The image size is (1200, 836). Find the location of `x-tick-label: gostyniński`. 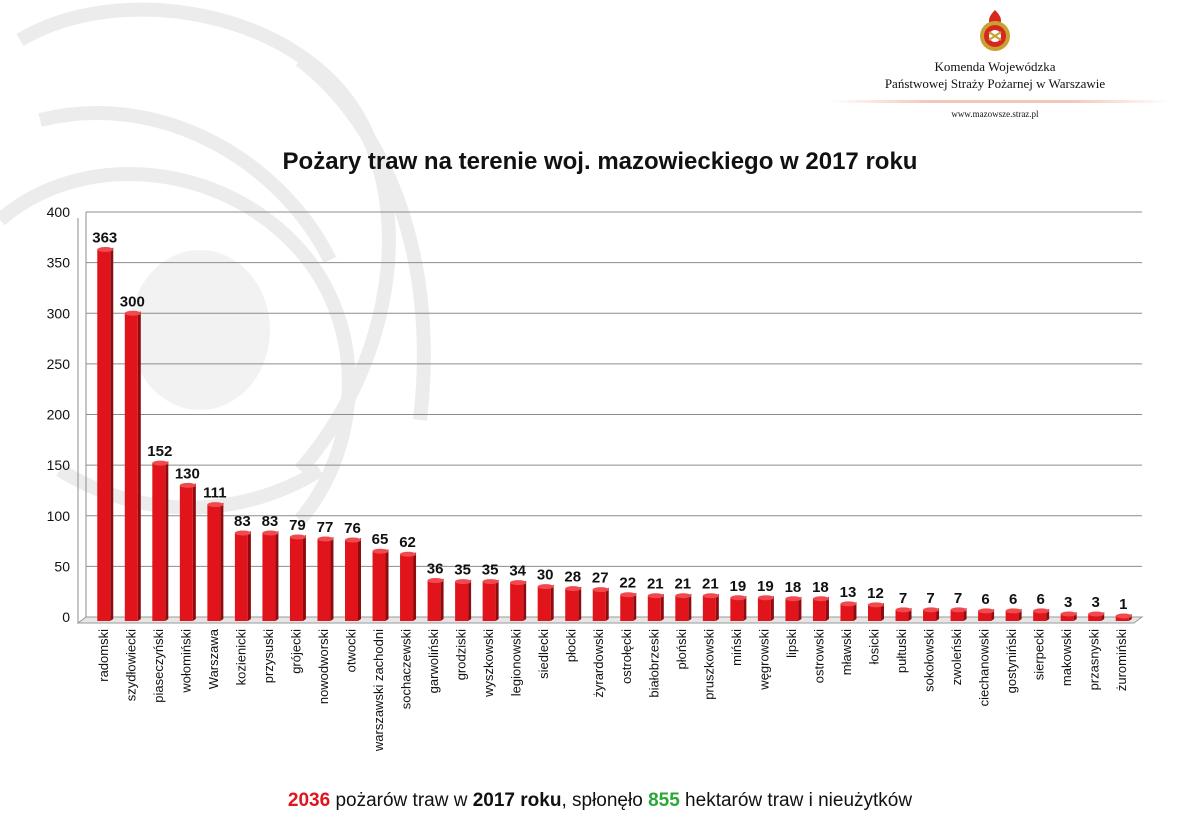

x-tick-label: gostyniński is located at coordinates (1011, 661).